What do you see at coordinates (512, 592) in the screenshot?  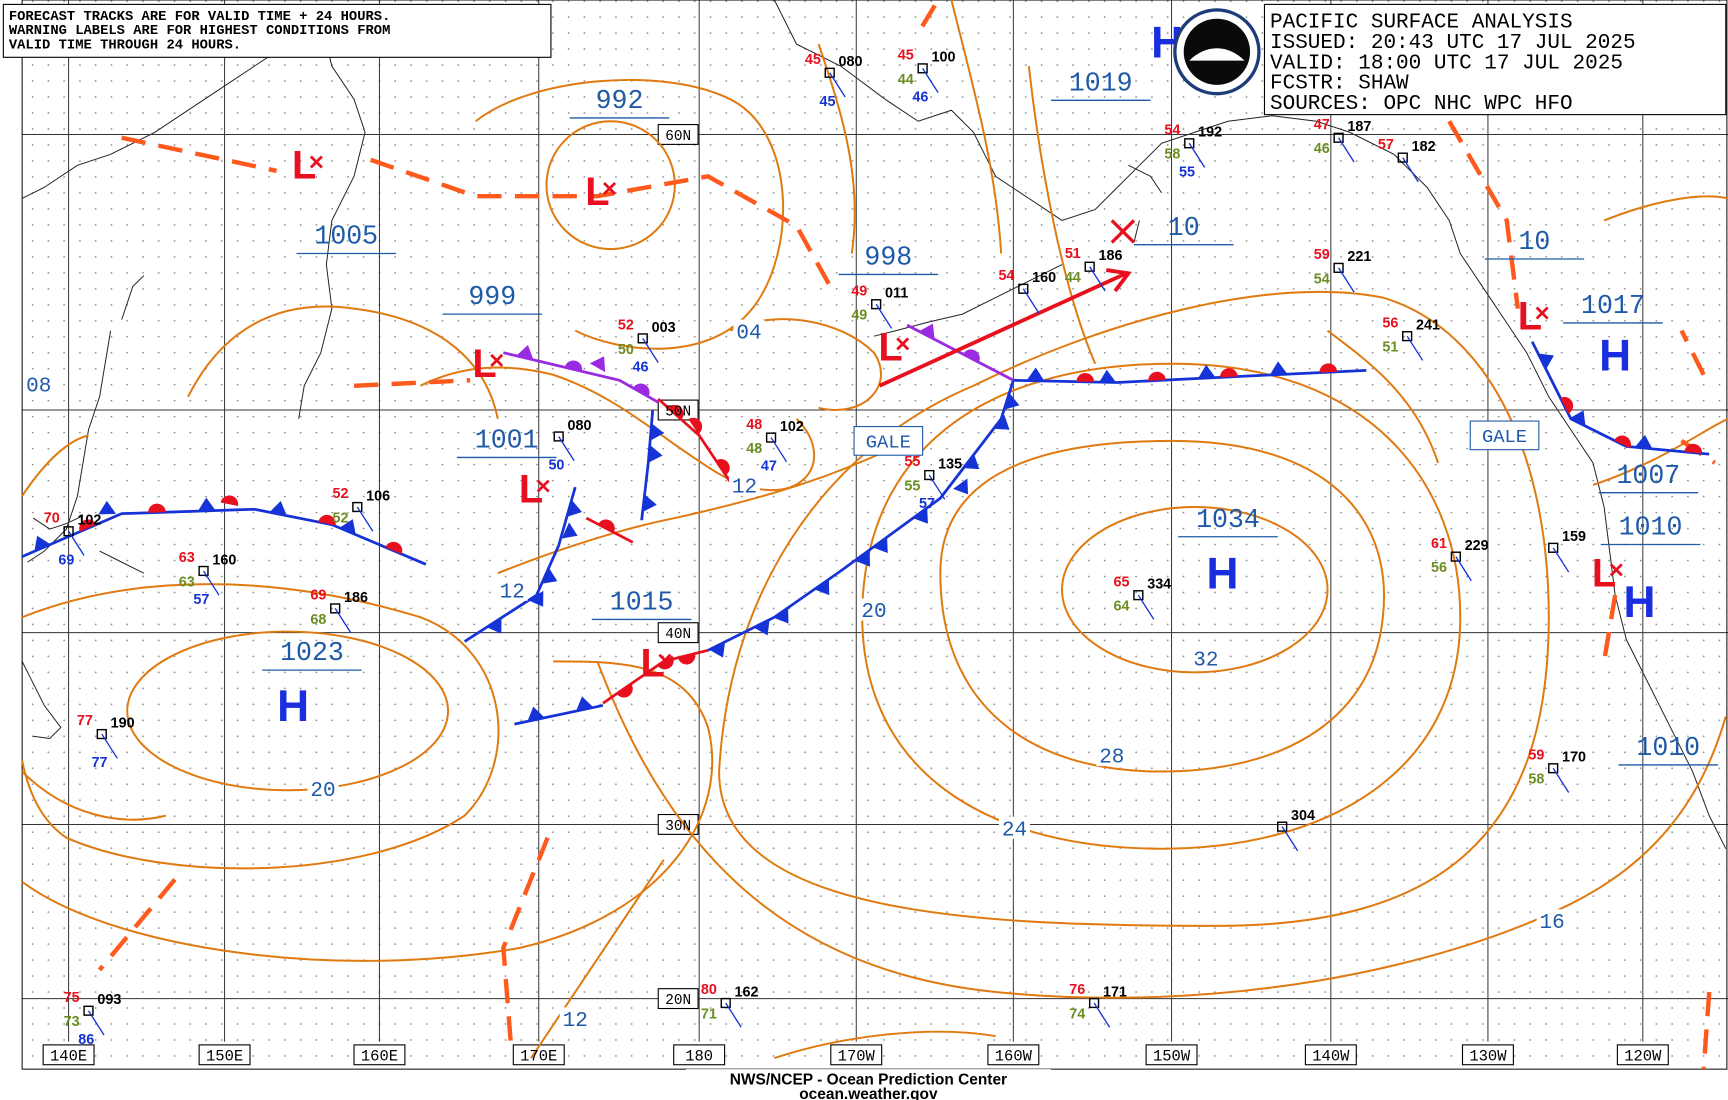 I see `isobar-label: 12` at bounding box center [512, 592].